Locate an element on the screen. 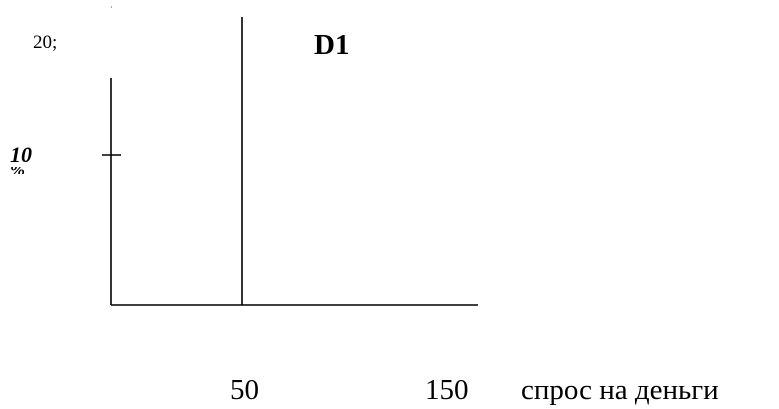 Image resolution: width=779 pixels, height=409 pixels. x-tick-label-50: 50 is located at coordinates (244, 390).